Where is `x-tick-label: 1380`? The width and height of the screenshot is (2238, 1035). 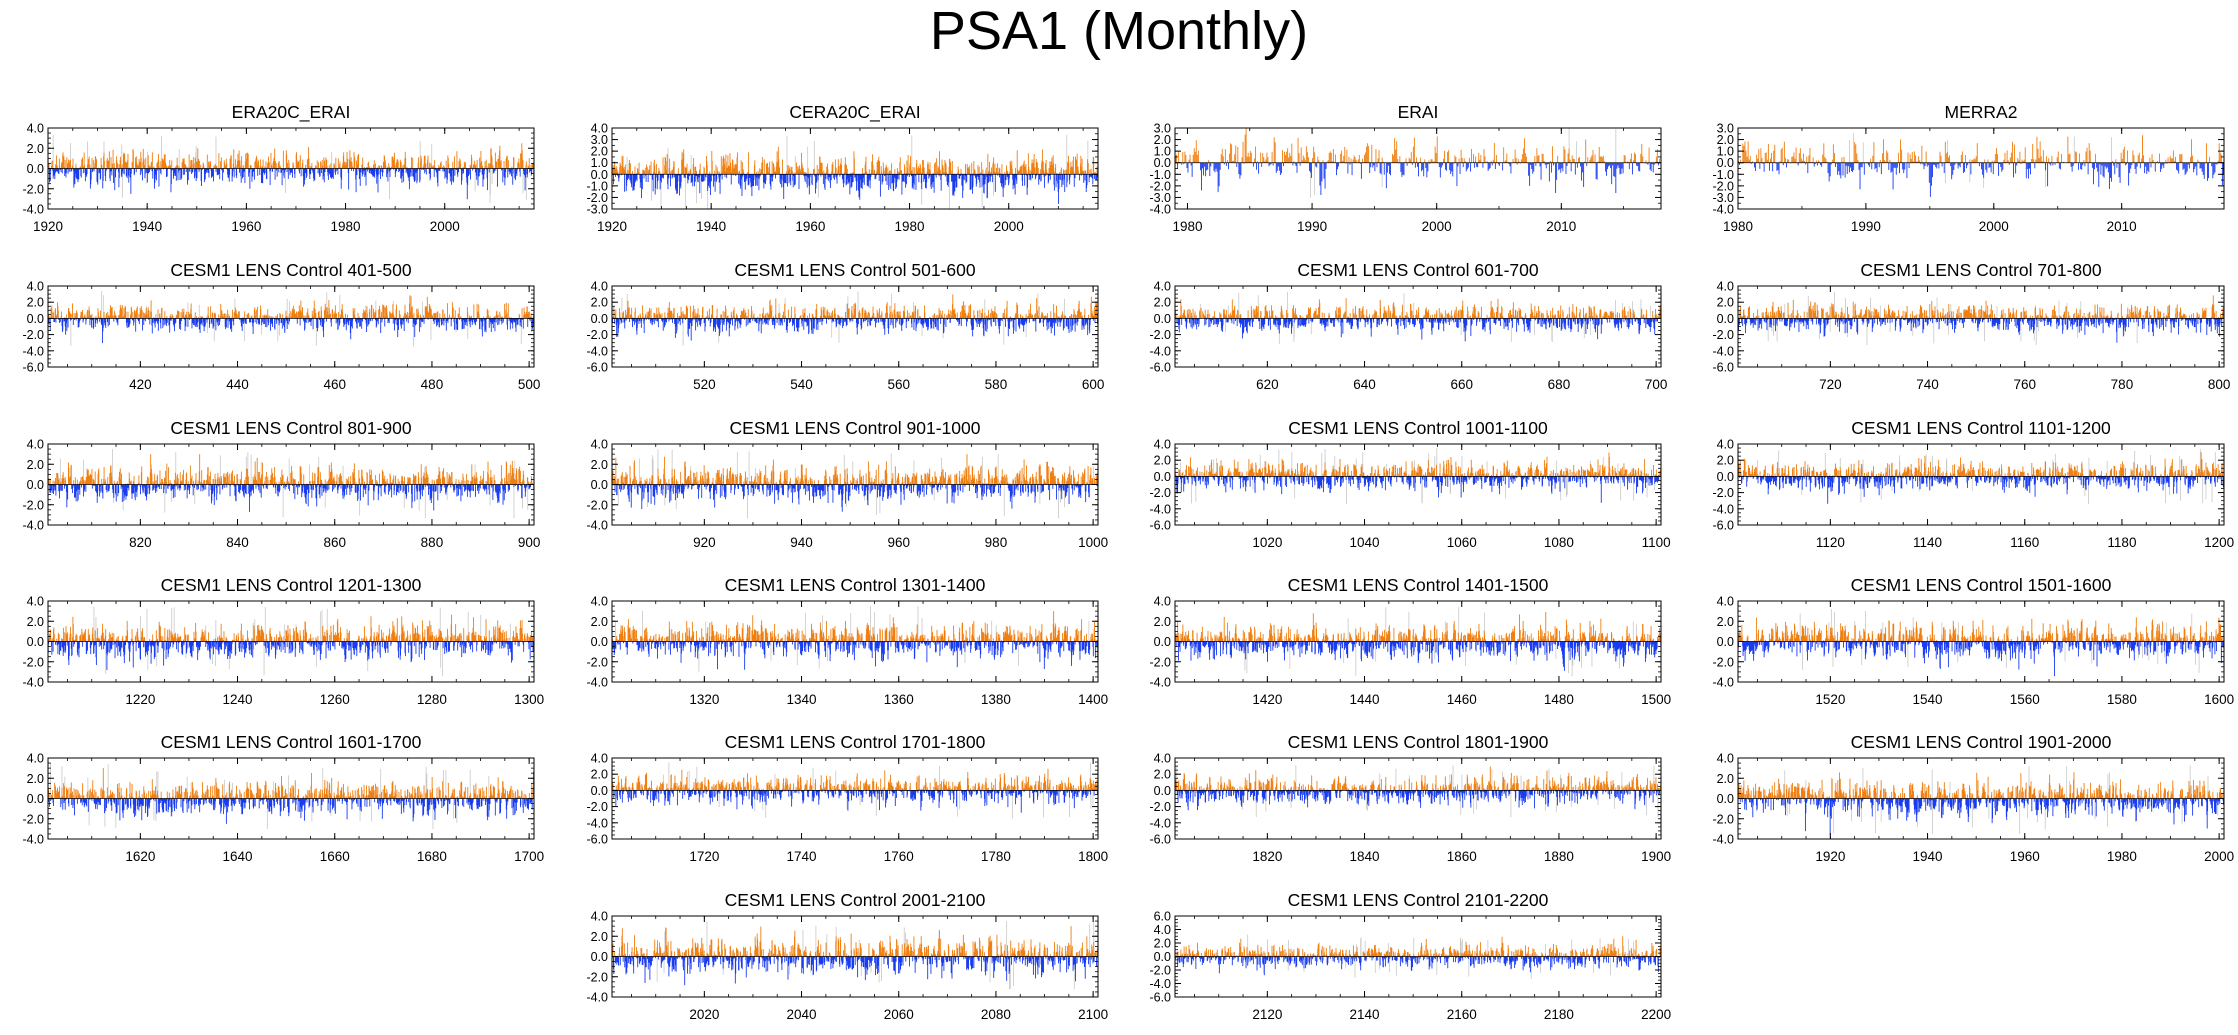 x-tick-label: 1380 is located at coordinates (996, 699).